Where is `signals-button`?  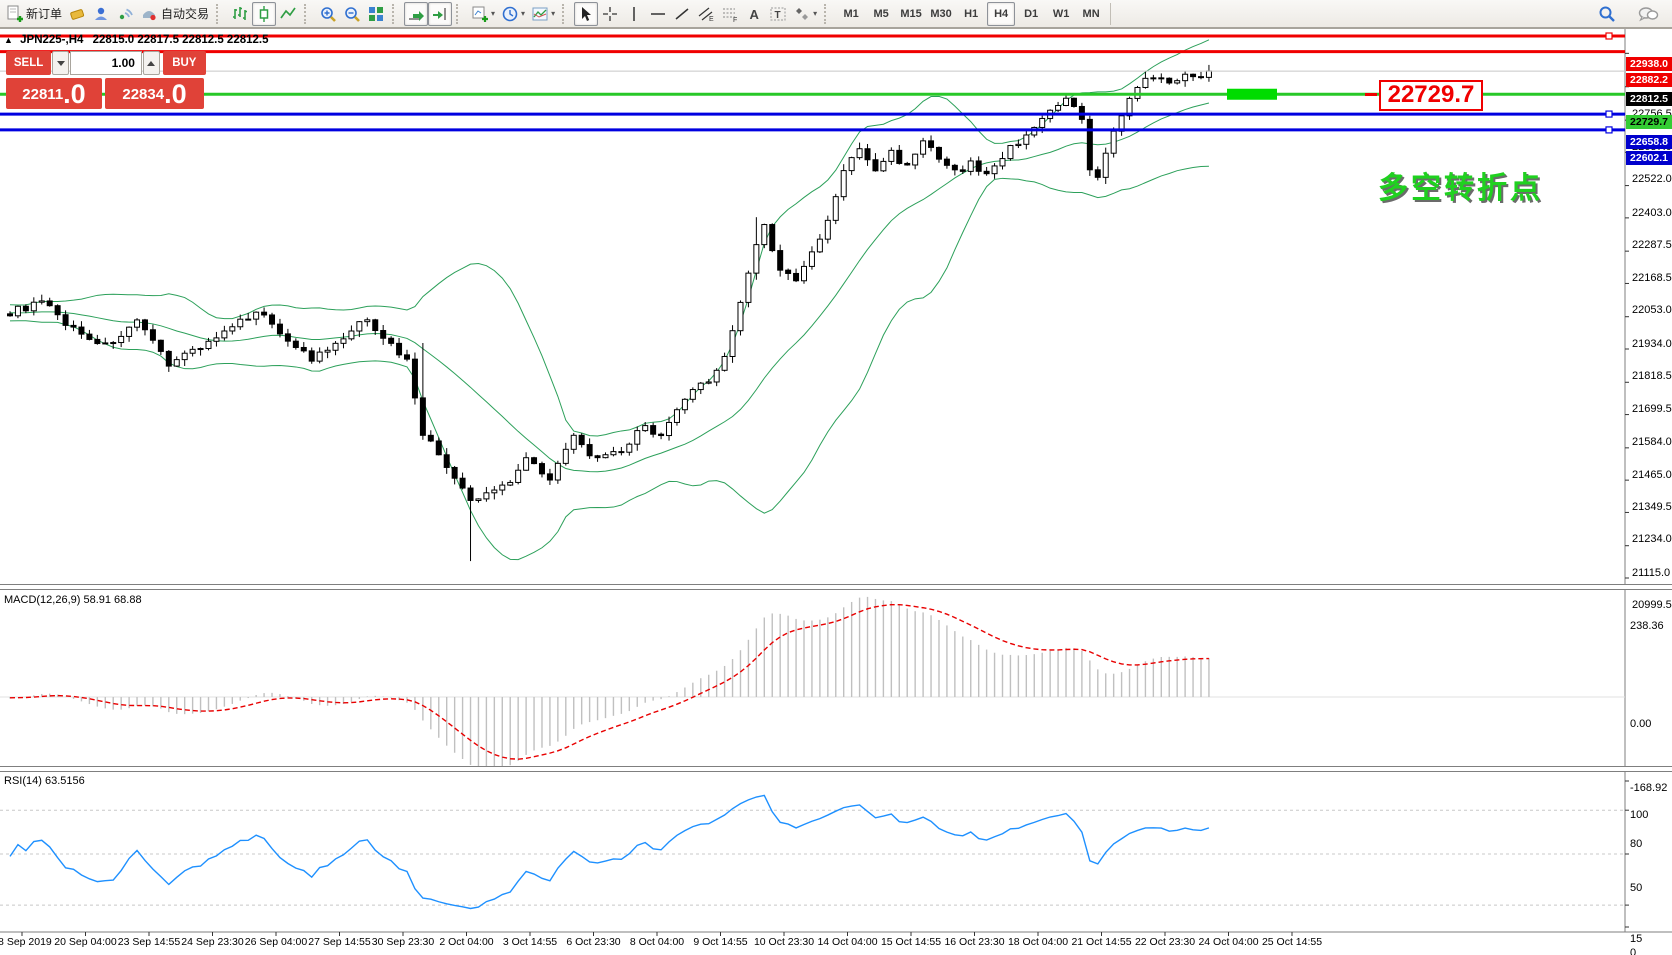 signals-button is located at coordinates (125, 14).